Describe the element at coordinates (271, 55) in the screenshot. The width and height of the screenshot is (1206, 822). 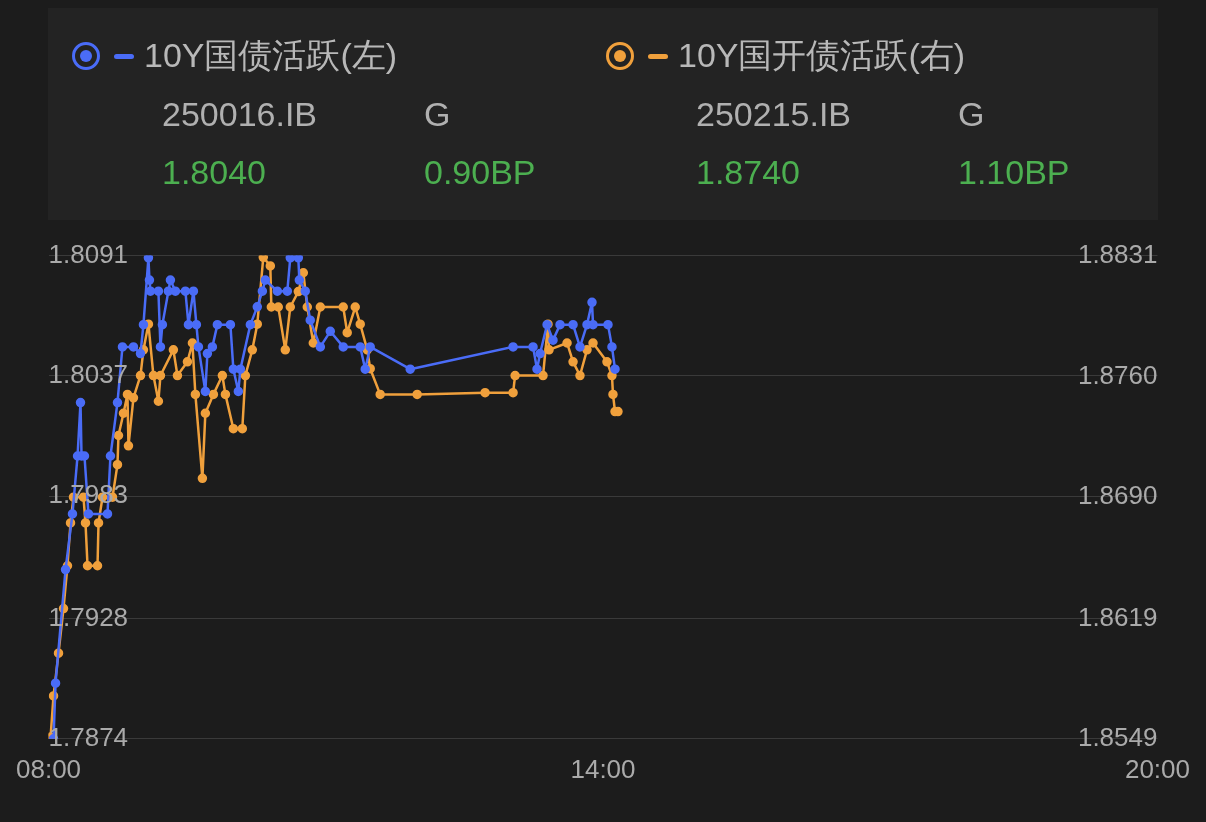
I see `legend-label: 10Y国债活跃(左)` at that location.